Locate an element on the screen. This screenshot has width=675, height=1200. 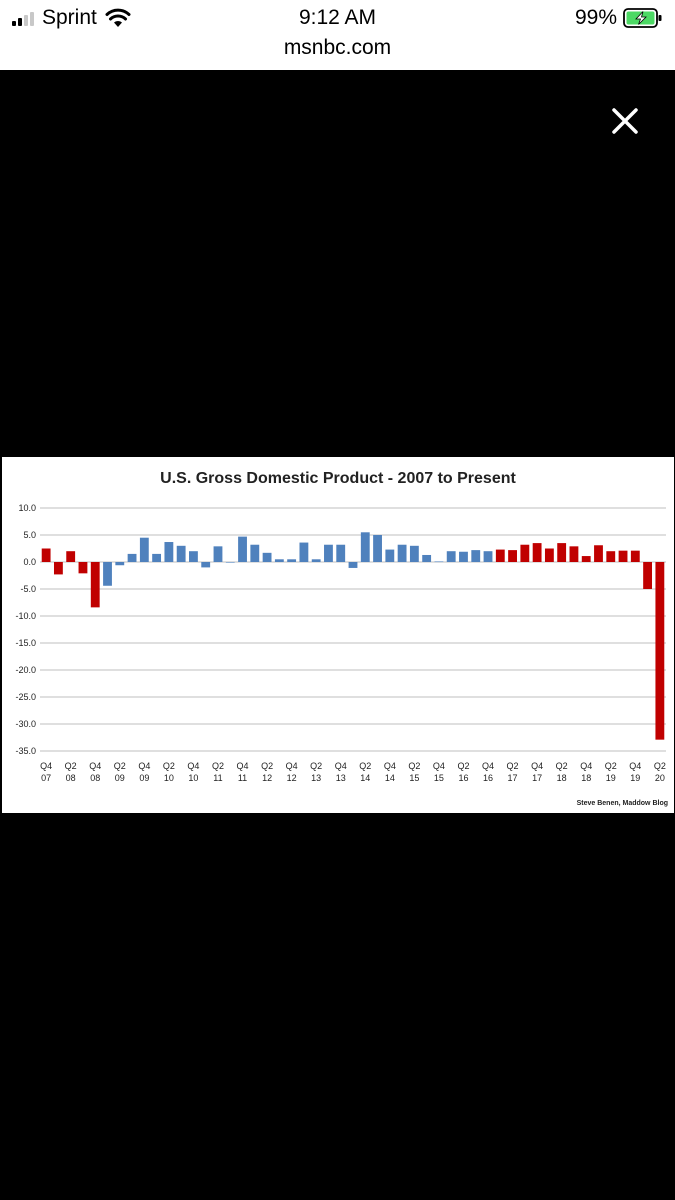
battery-charging-icon is located at coordinates (642, 18).